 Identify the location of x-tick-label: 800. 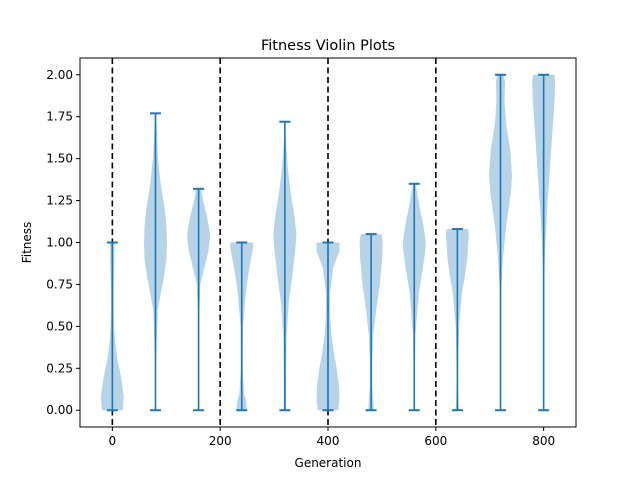
(543, 441).